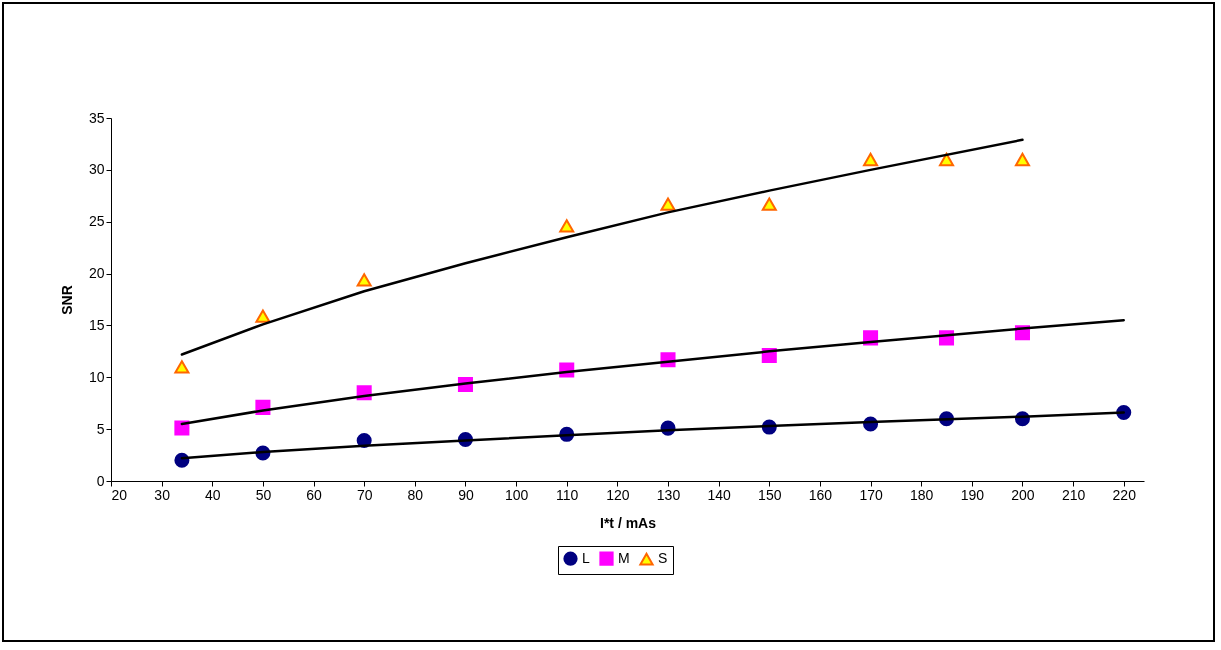  What do you see at coordinates (663, 558) in the screenshot?
I see `legend-label: S` at bounding box center [663, 558].